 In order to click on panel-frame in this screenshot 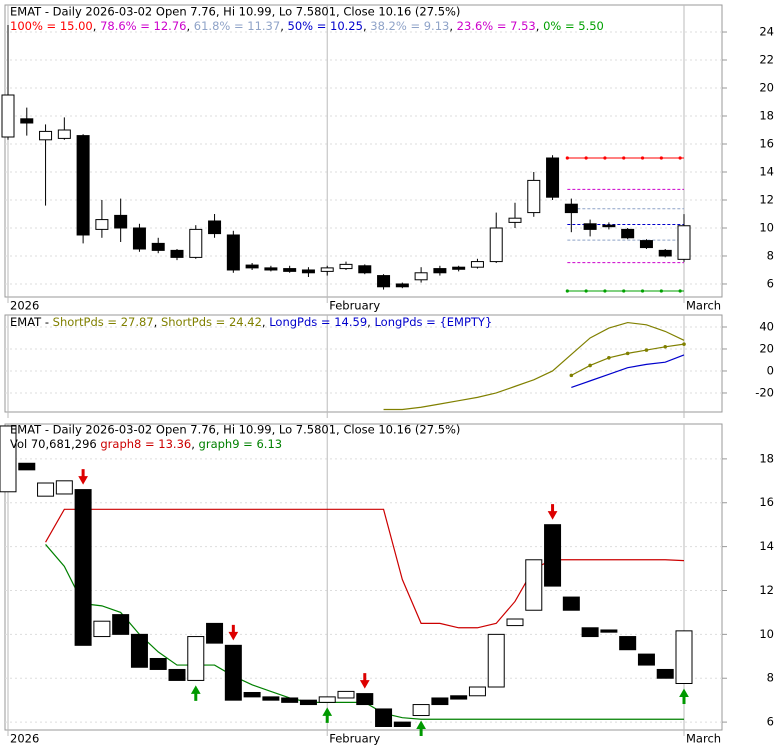, I will do `click(363, 363)`.